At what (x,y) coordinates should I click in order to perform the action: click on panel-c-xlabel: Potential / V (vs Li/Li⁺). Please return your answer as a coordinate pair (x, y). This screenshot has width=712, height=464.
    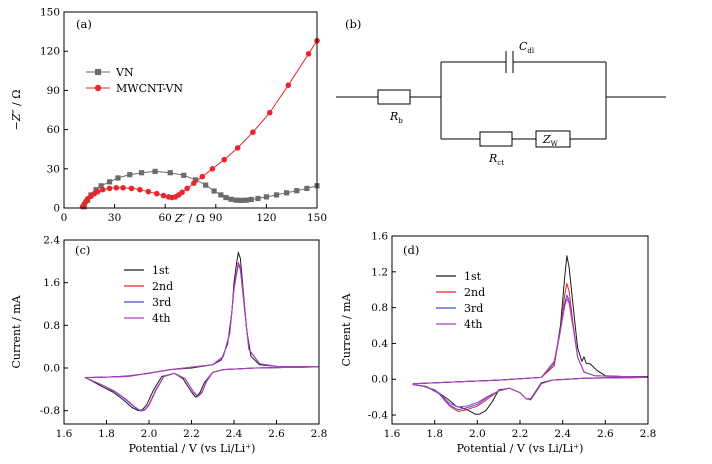
    Looking at the image, I should click on (192, 448).